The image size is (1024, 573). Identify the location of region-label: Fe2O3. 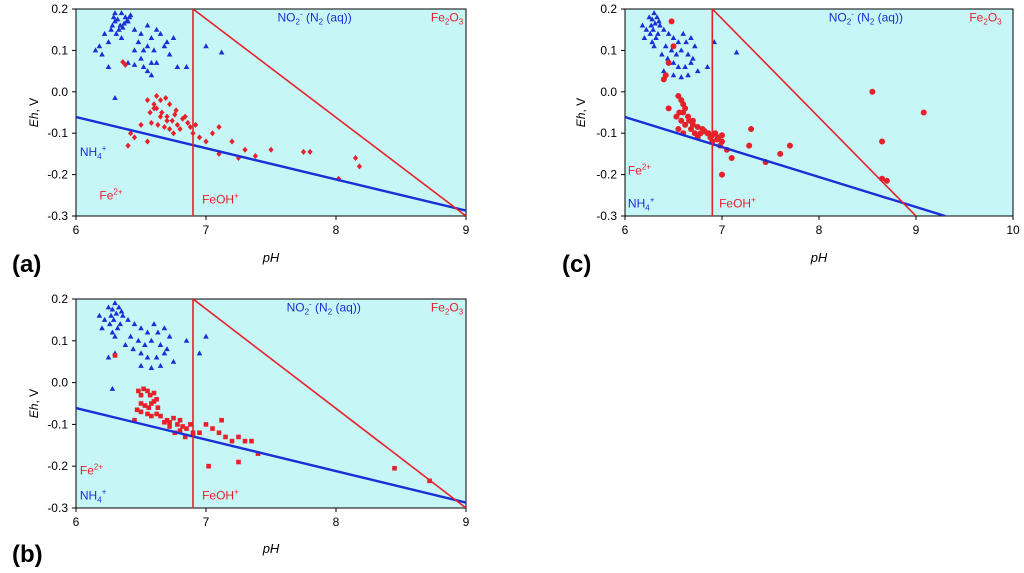
(985, 18).